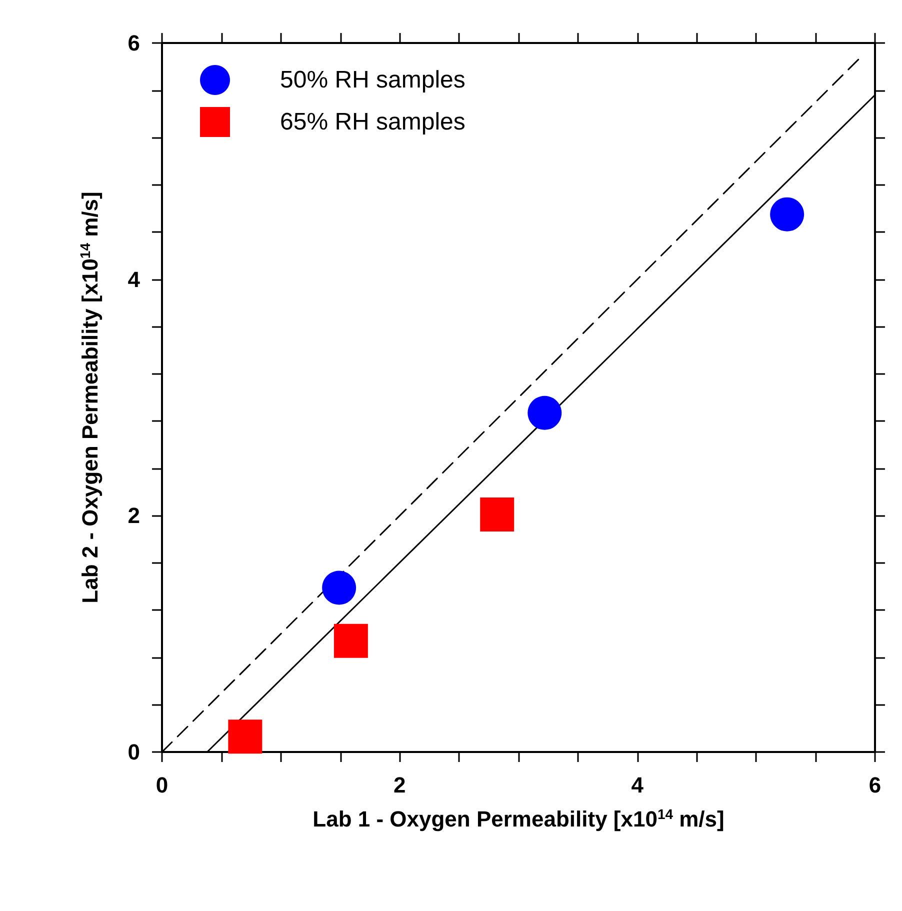  What do you see at coordinates (134, 279) in the screenshot?
I see `y-tick-label: 4` at bounding box center [134, 279].